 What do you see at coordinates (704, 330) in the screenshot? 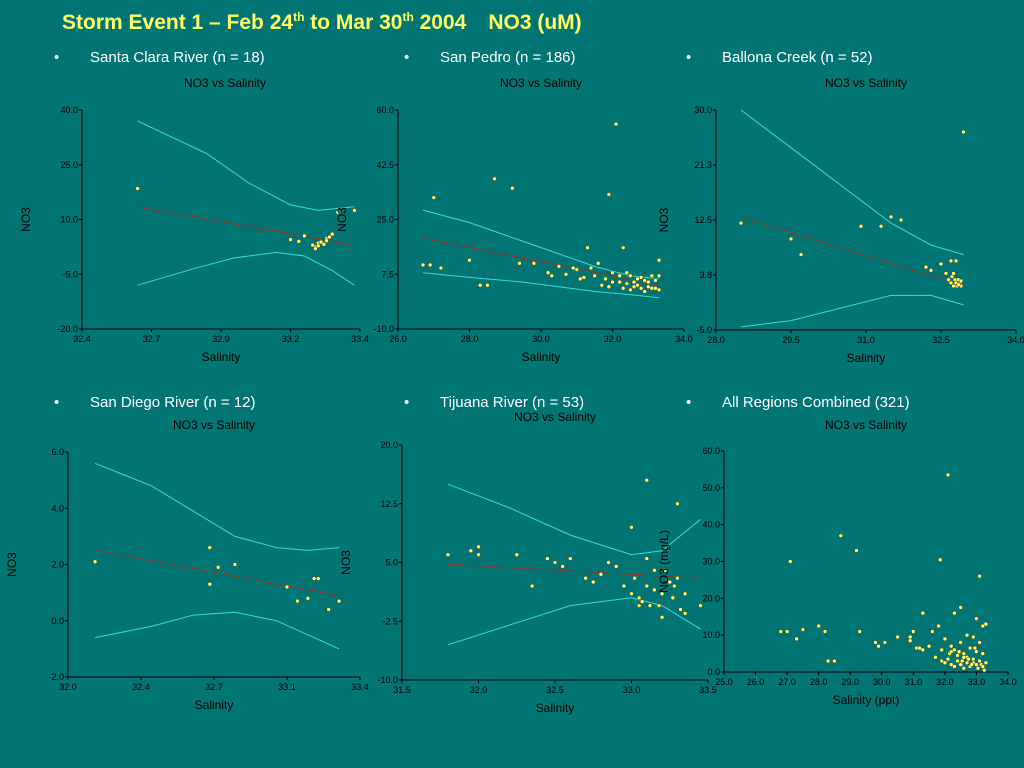
I see `y-tick-label: -5.0` at bounding box center [704, 330].